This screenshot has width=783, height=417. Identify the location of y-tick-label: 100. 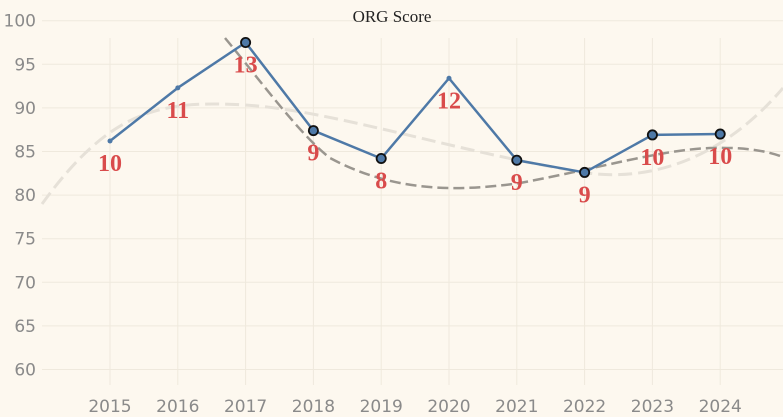
(20, 22).